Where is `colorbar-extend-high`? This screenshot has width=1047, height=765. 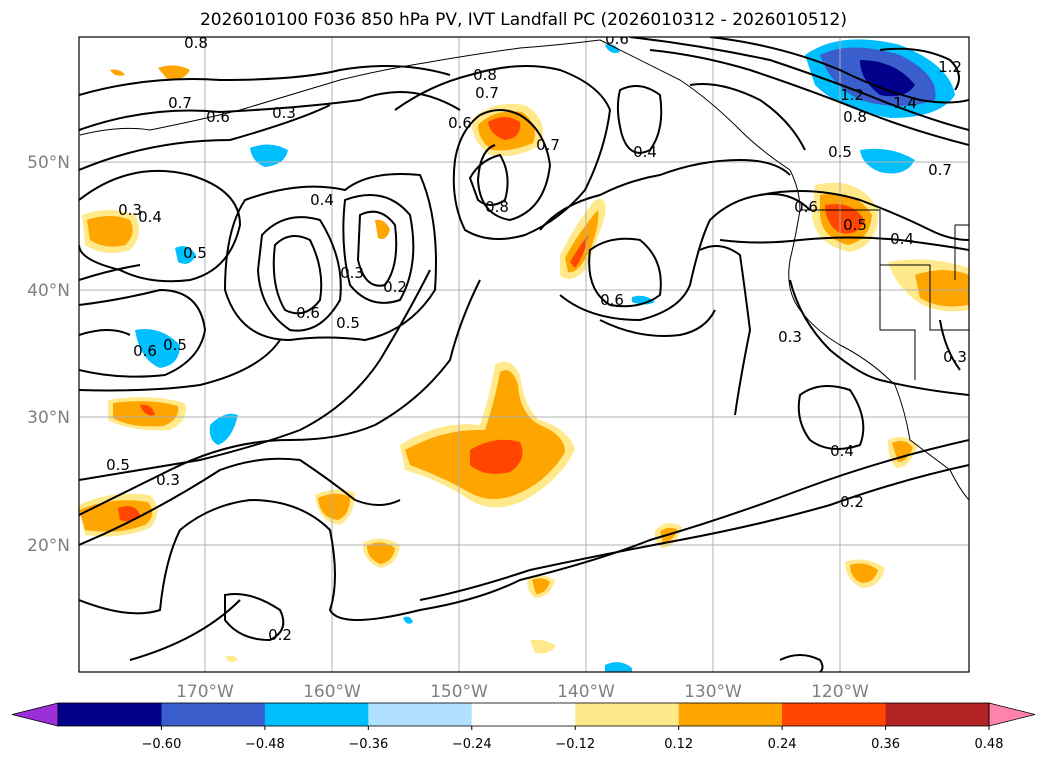 colorbar-extend-high is located at coordinates (1012, 714).